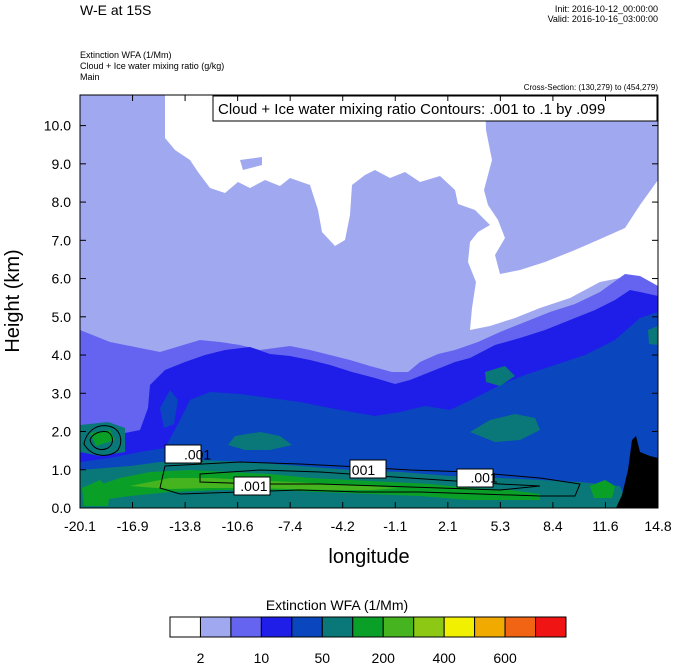  Describe the element at coordinates (169, 409) in the screenshot. I see `extinction-patch-level4-a` at that location.